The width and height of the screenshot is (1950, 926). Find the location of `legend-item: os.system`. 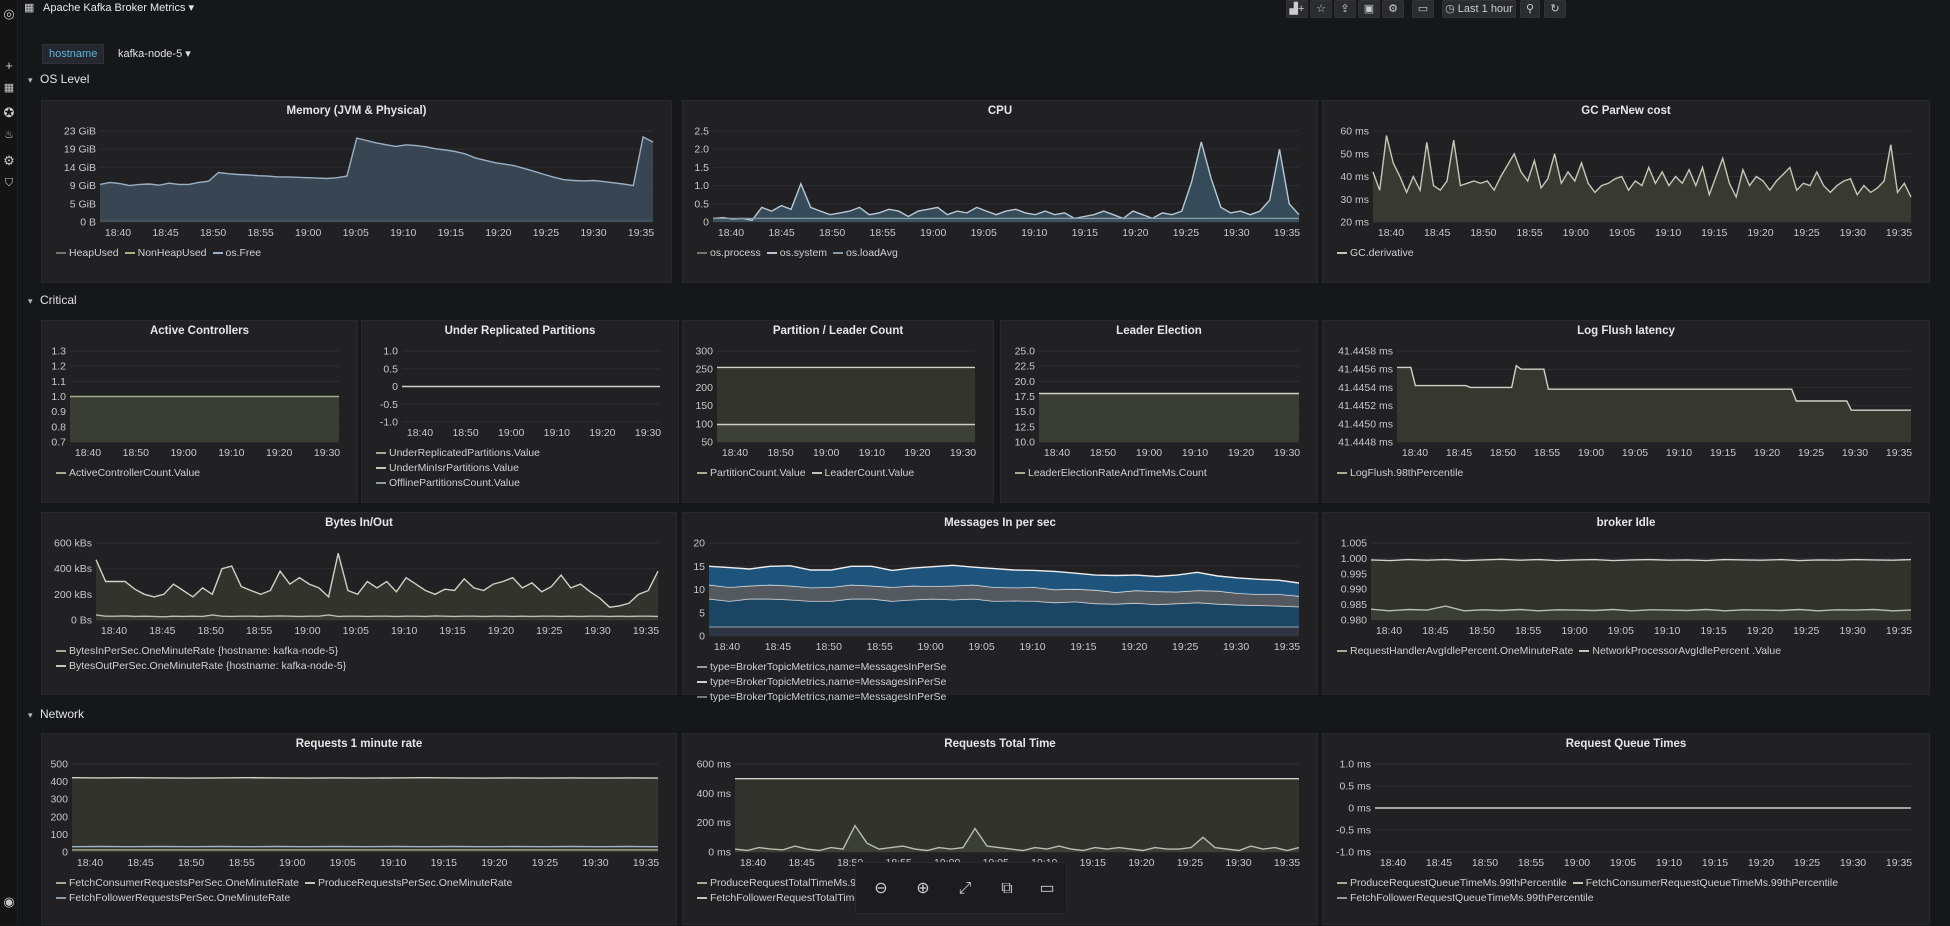

legend-item: os.system is located at coordinates (797, 253).